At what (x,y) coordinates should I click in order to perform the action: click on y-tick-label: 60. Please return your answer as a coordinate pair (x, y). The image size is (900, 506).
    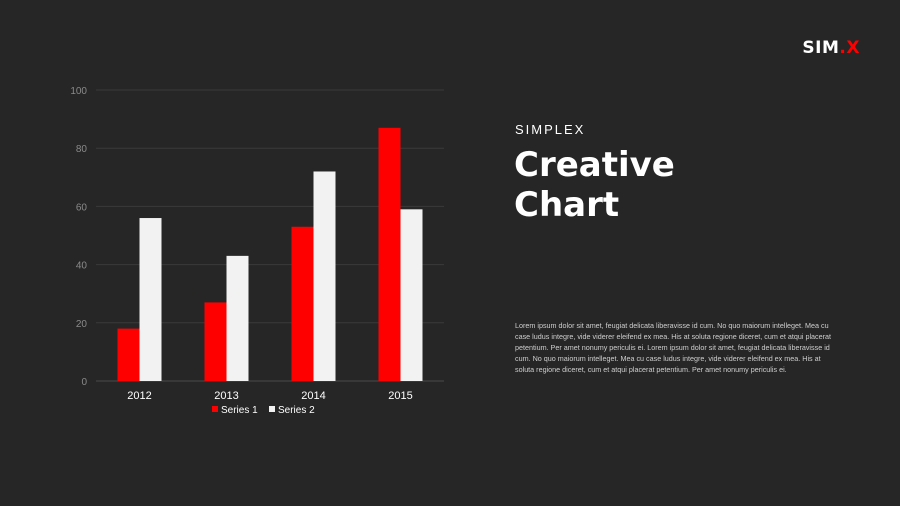
    Looking at the image, I should click on (82, 207).